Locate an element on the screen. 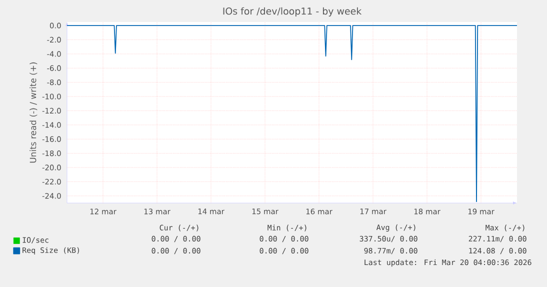 This screenshot has width=547, height=287. y-axis-title: Units read (-) / write (+) is located at coordinates (34, 112).